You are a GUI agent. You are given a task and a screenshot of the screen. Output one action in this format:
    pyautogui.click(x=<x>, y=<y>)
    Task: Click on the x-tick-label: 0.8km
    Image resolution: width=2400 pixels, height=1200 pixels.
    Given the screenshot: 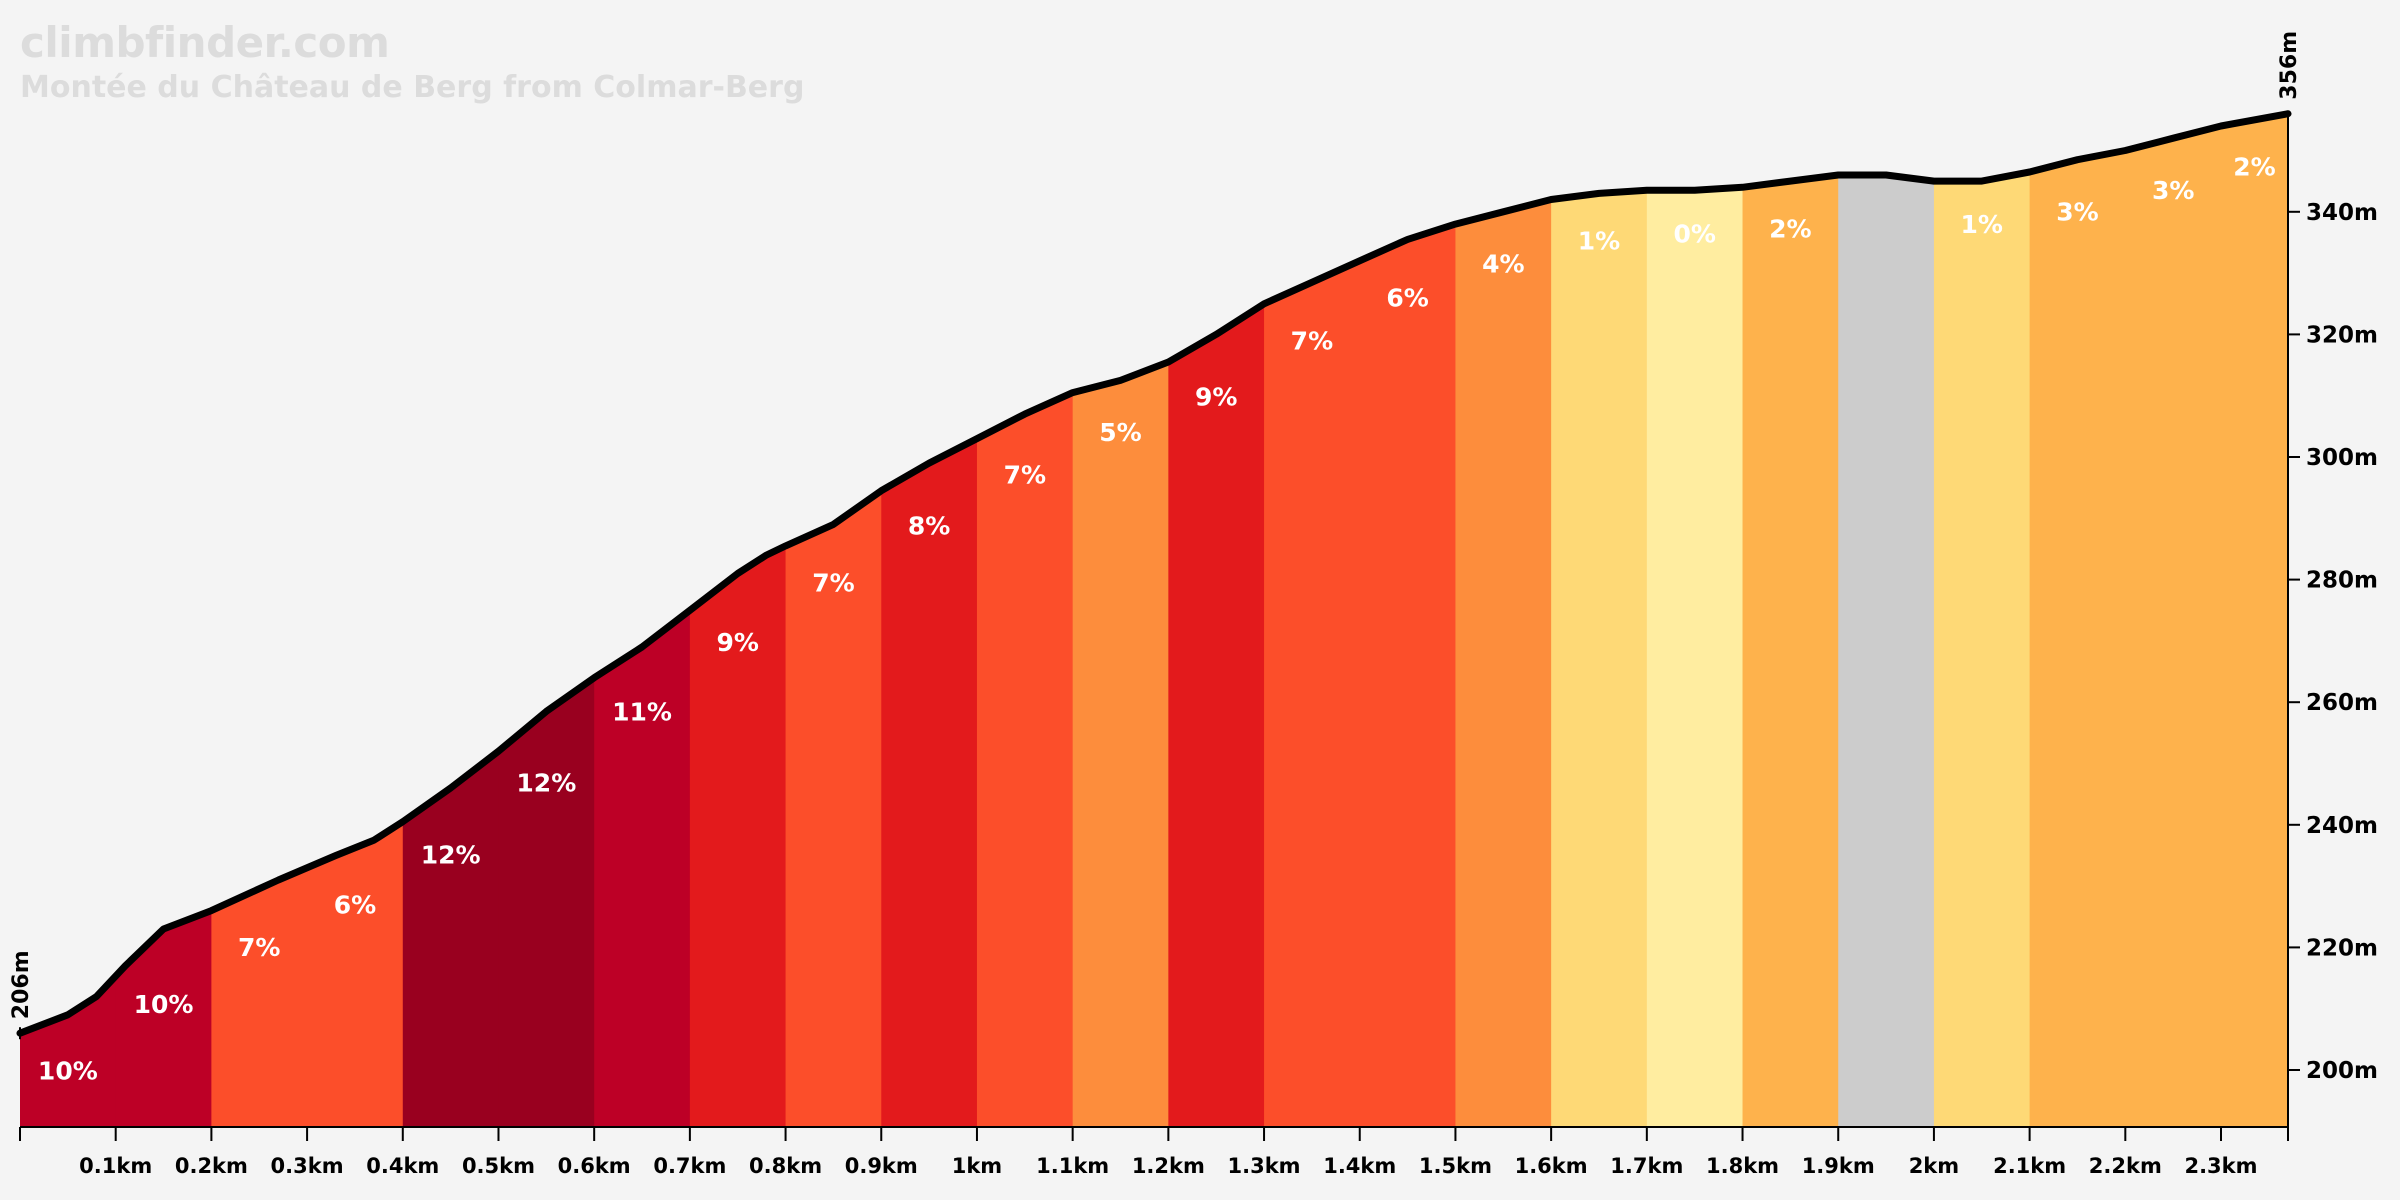 What is the action you would take?
    pyautogui.click(x=785, y=1166)
    